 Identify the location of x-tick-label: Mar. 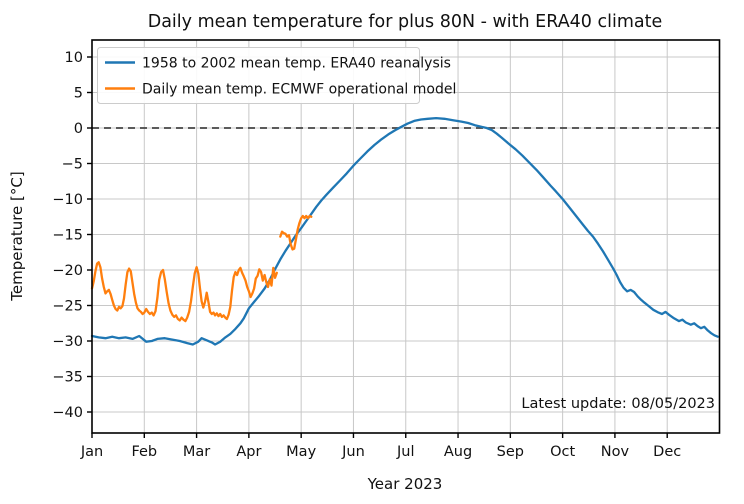
(196, 452).